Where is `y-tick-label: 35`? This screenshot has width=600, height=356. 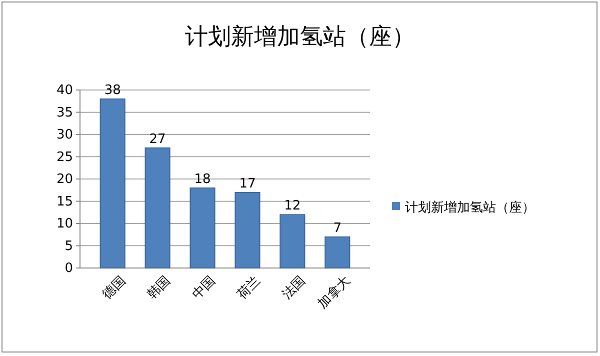 y-tick-label: 35 is located at coordinates (64, 112).